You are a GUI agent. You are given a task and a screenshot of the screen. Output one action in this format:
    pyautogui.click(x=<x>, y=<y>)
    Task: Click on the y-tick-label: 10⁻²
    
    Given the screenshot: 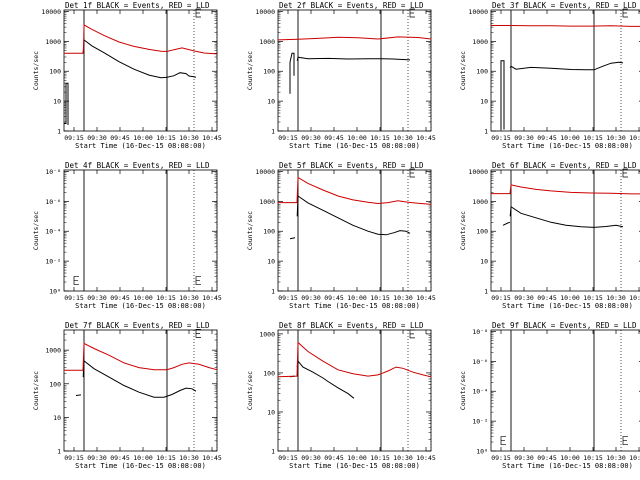 What is the action you would take?
    pyautogui.click(x=53, y=262)
    